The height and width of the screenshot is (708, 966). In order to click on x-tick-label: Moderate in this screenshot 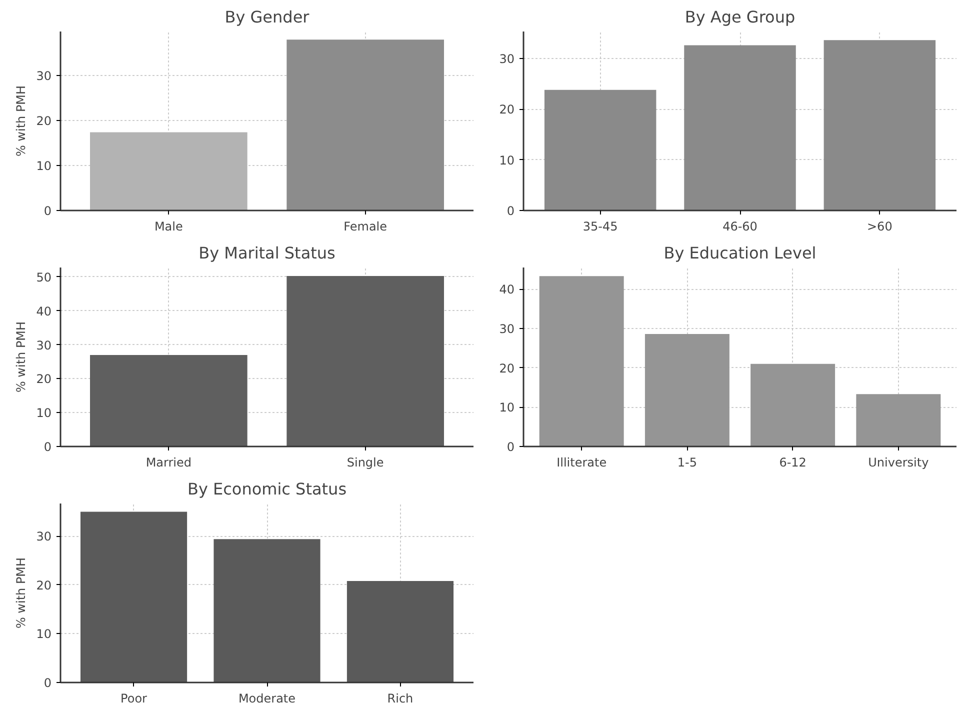, I will do `click(267, 699)`.